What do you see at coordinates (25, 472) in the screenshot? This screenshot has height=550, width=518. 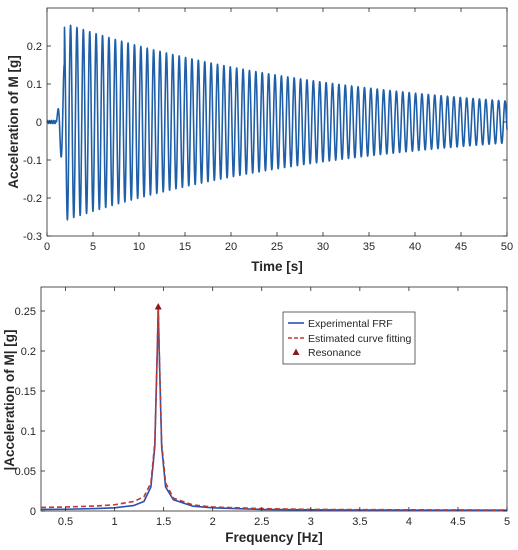 I see `frf-y-tick-label: 0.05` at bounding box center [25, 472].